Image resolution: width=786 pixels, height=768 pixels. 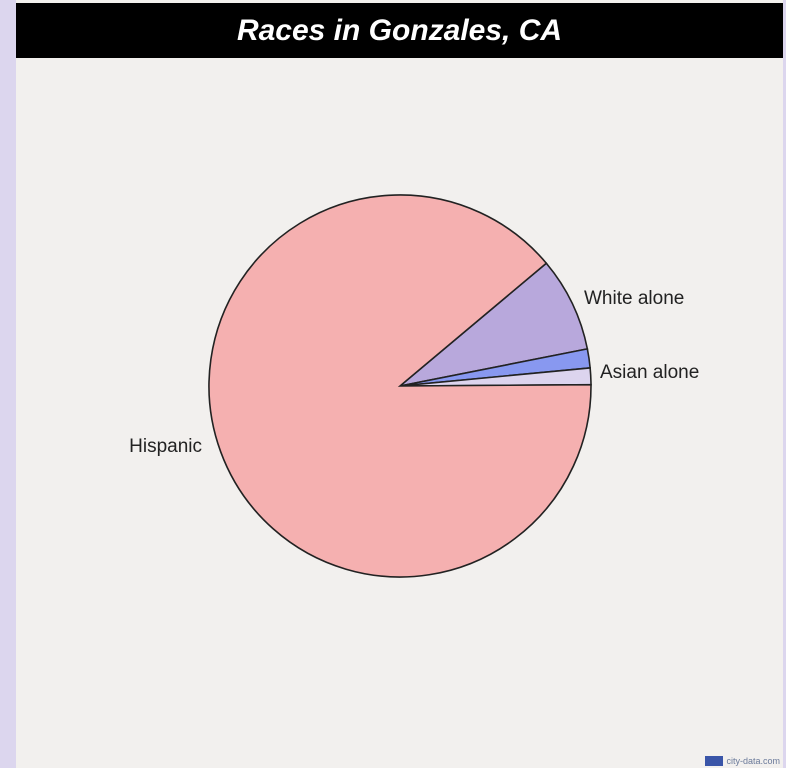 I want to click on city-data-logo-icon, so click(x=714, y=761).